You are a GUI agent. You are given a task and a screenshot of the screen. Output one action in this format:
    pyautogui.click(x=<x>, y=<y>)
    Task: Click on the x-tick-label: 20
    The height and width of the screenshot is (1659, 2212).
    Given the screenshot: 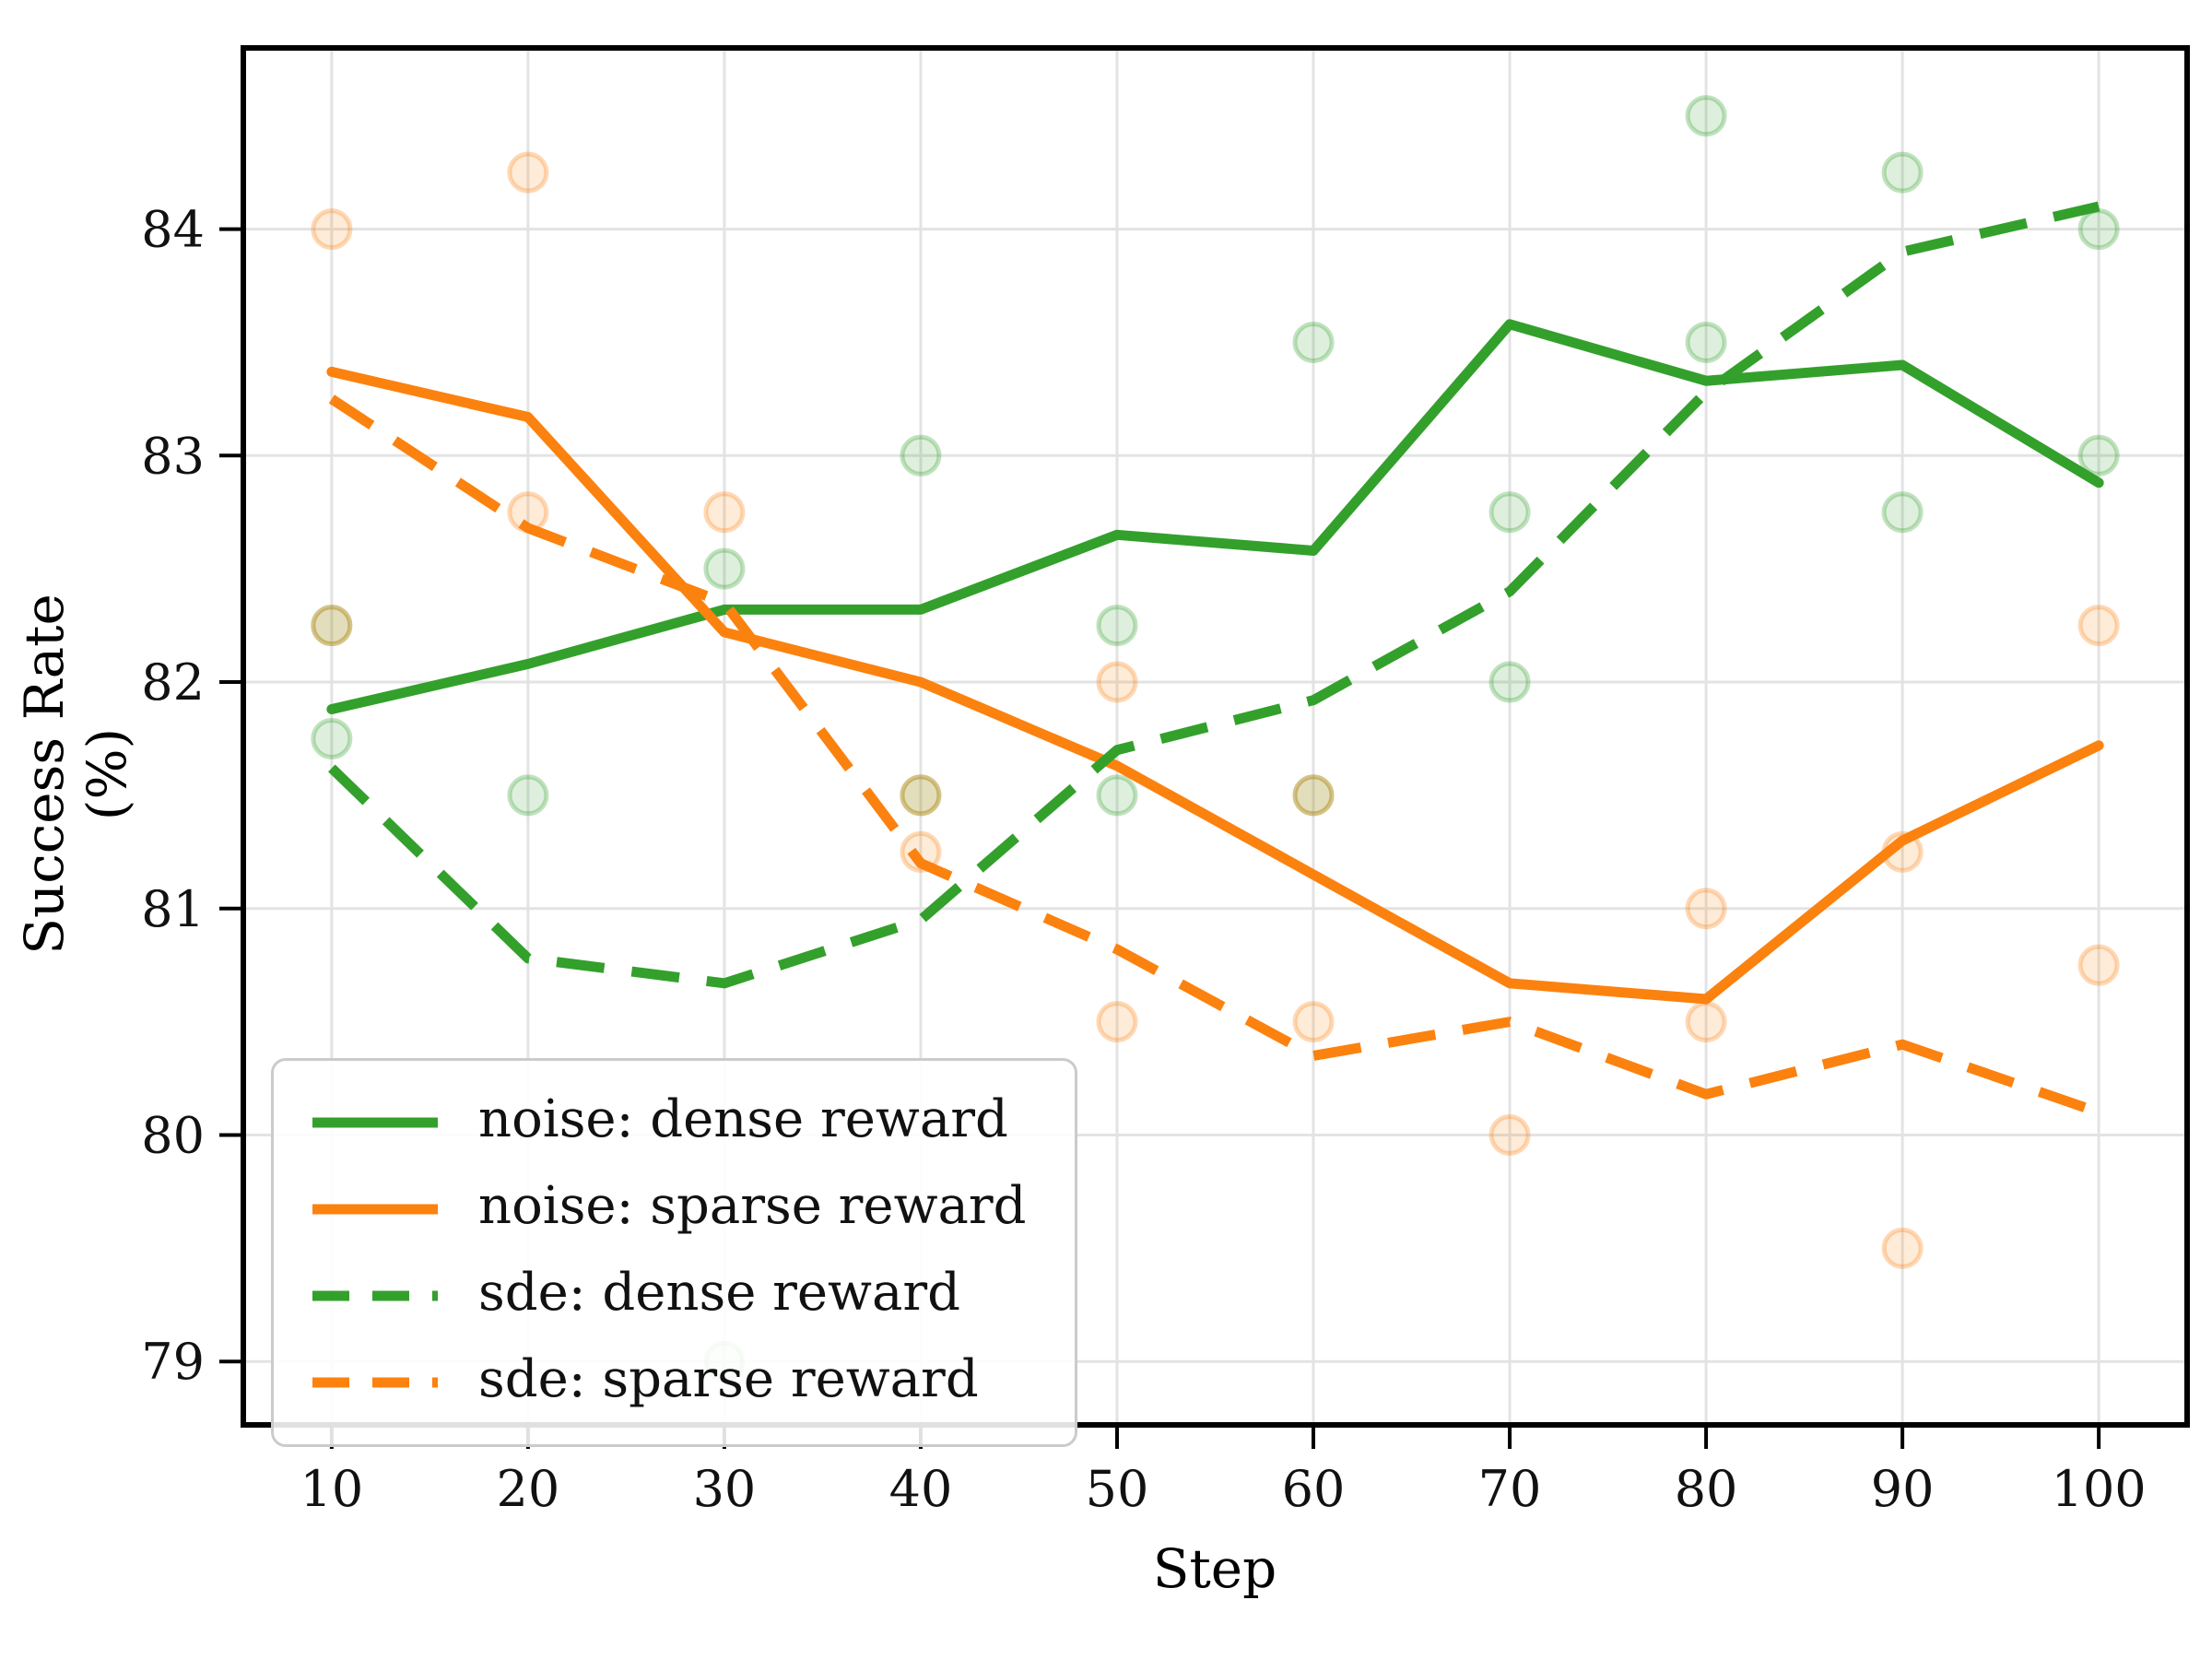 What is the action you would take?
    pyautogui.click(x=528, y=1489)
    